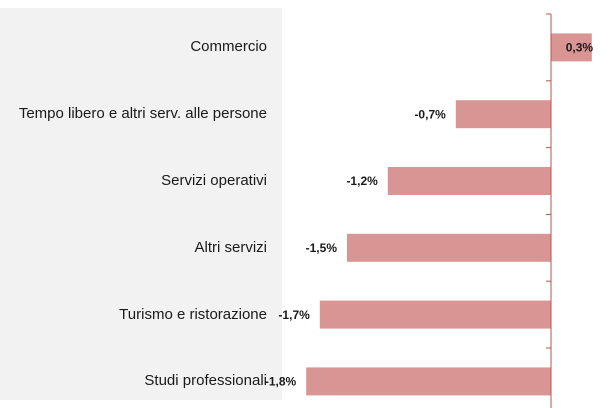 The height and width of the screenshot is (408, 611). I want to click on category-text: Studi professionali, so click(205, 381).